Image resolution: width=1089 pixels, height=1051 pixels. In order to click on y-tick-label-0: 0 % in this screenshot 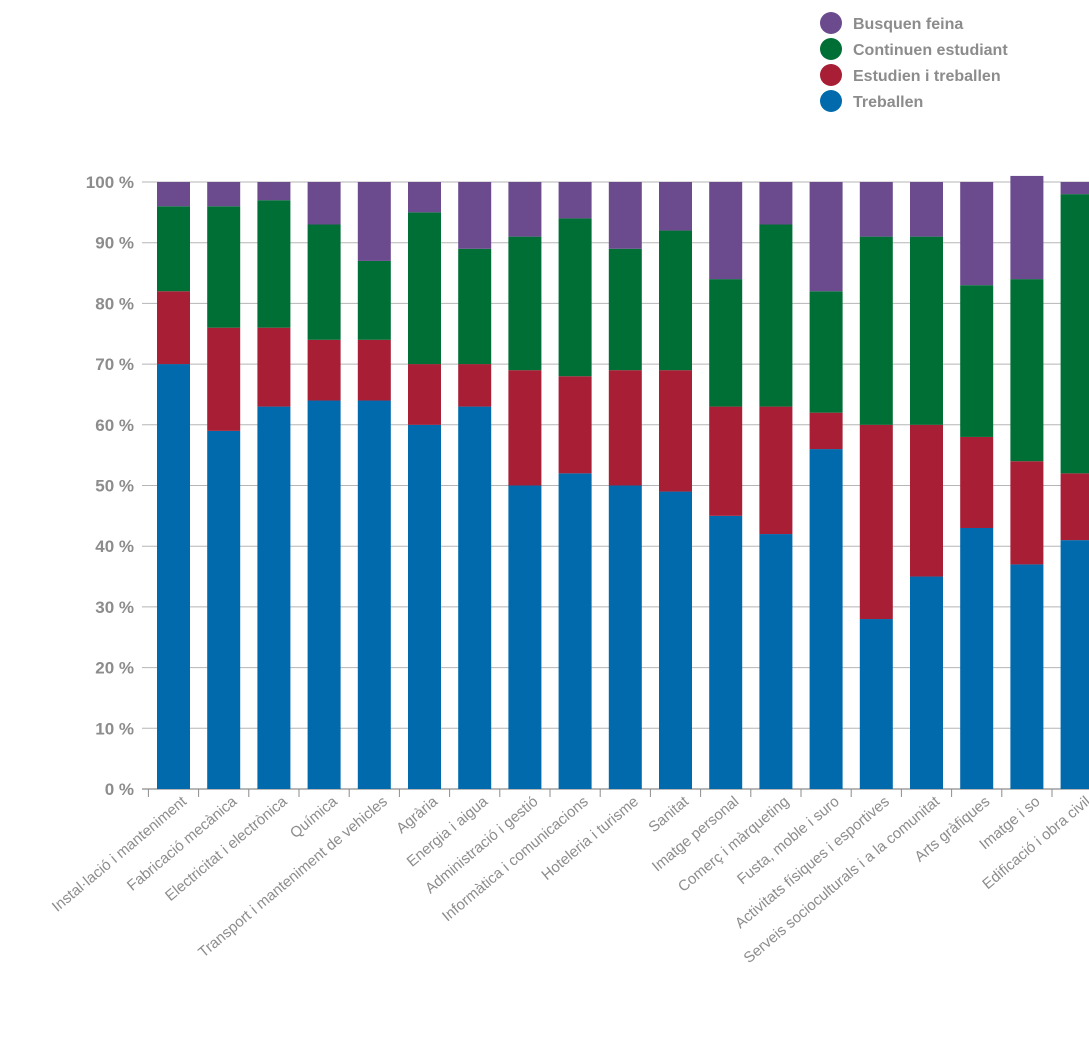, I will do `click(119, 789)`.